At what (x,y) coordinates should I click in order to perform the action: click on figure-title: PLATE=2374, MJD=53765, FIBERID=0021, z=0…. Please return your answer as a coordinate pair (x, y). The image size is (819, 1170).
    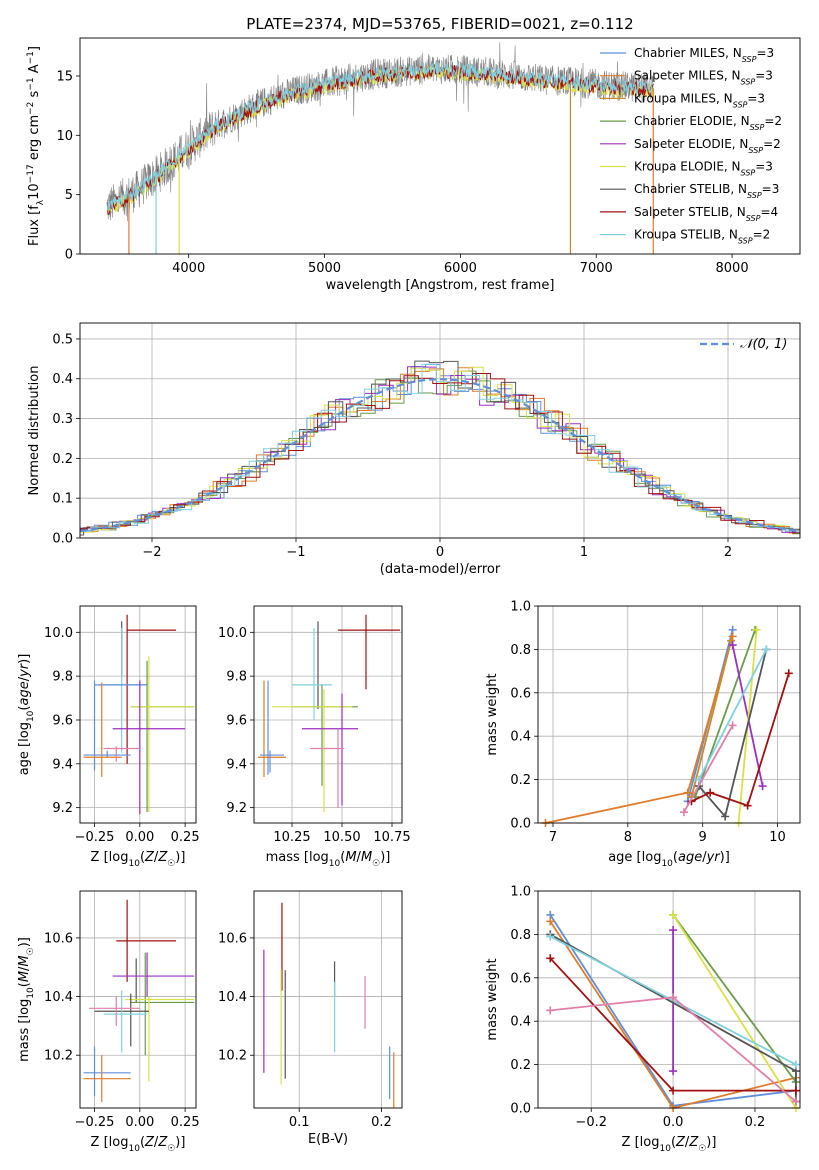
    Looking at the image, I should click on (439, 24).